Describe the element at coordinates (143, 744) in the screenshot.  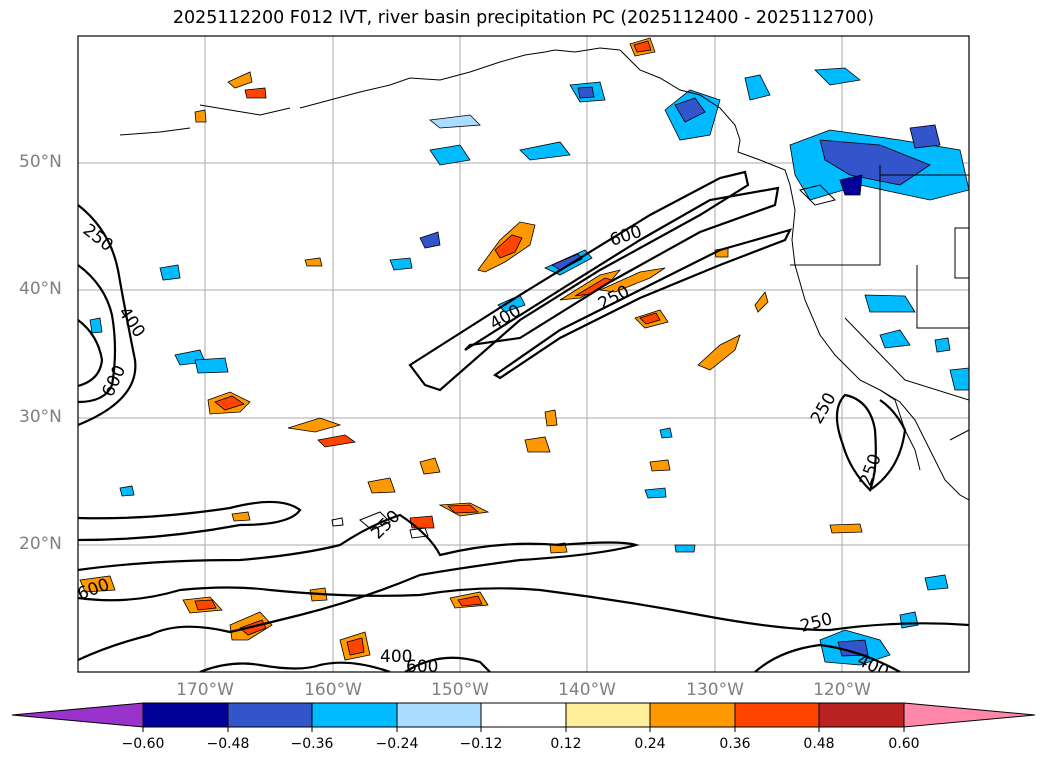
I see `colorbar-tick-label: −0.60` at that location.